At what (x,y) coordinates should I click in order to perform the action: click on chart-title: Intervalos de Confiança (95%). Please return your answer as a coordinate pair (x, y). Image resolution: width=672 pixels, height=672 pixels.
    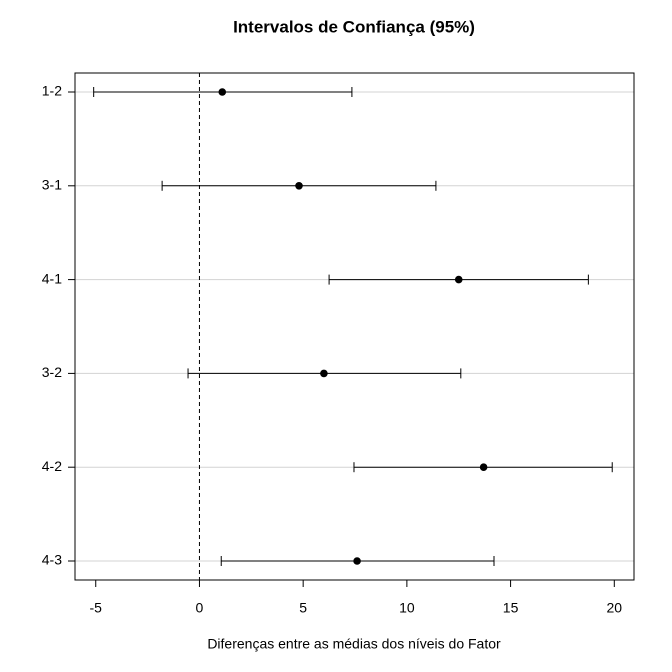
    Looking at the image, I should click on (354, 26).